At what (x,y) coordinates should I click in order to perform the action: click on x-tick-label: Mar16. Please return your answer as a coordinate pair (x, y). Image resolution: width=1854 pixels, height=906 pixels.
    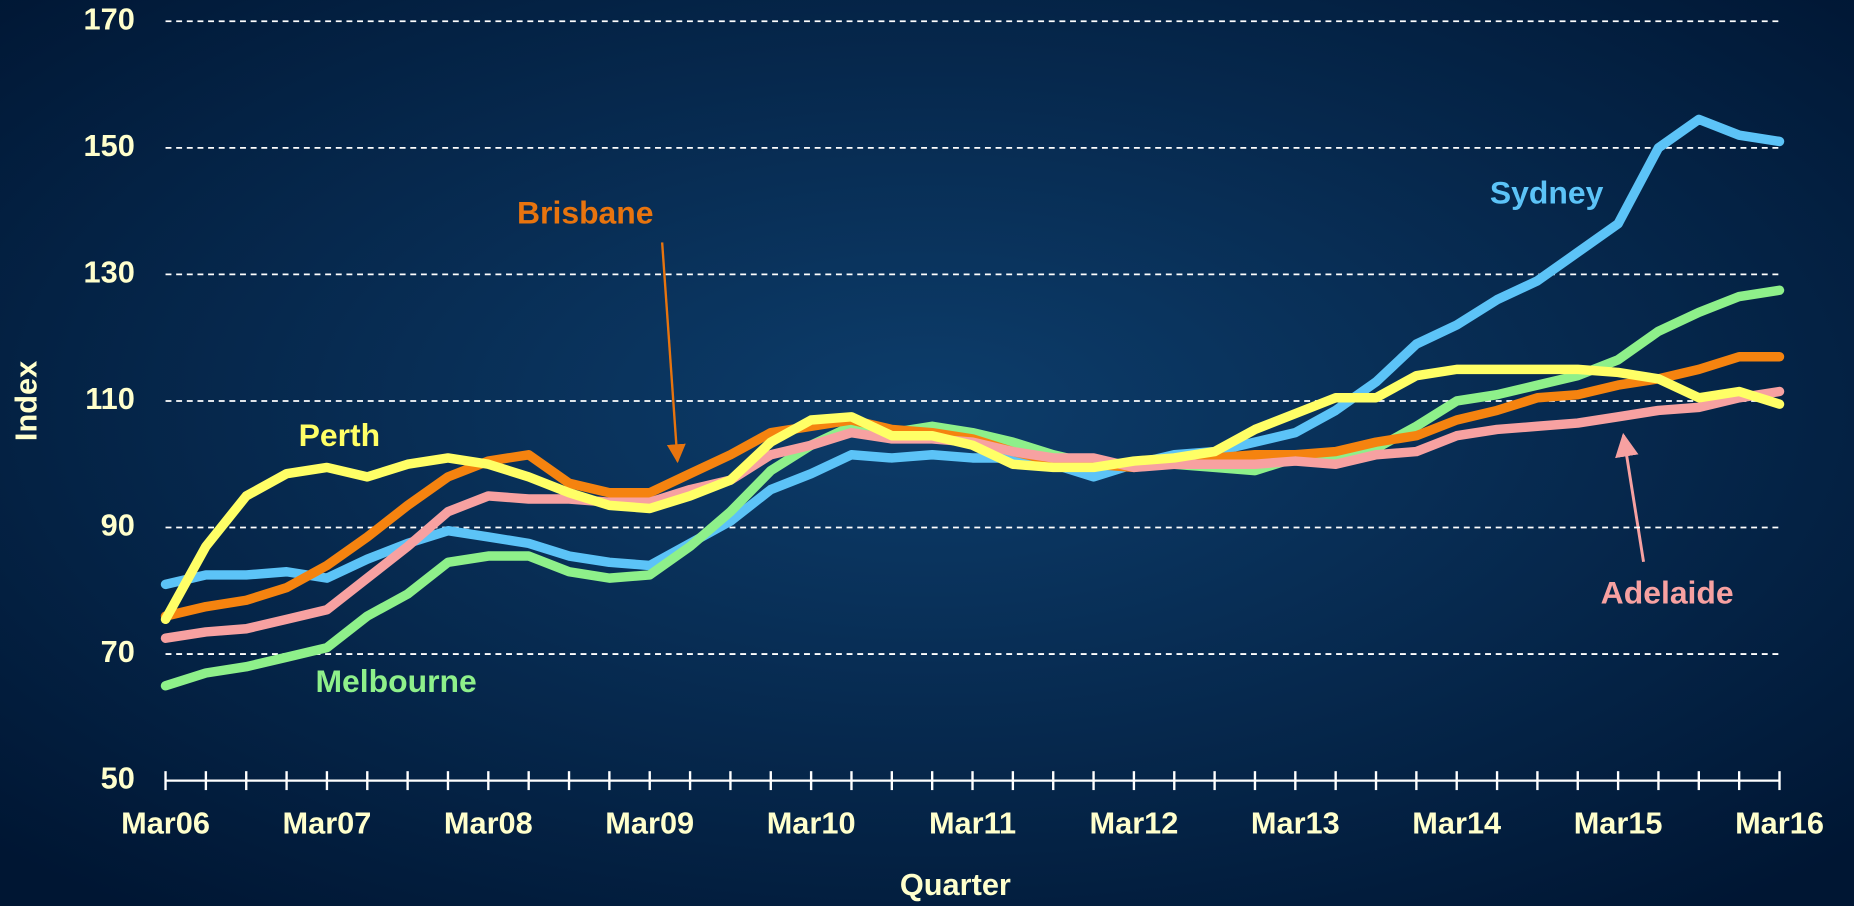
    Looking at the image, I should click on (1779, 823).